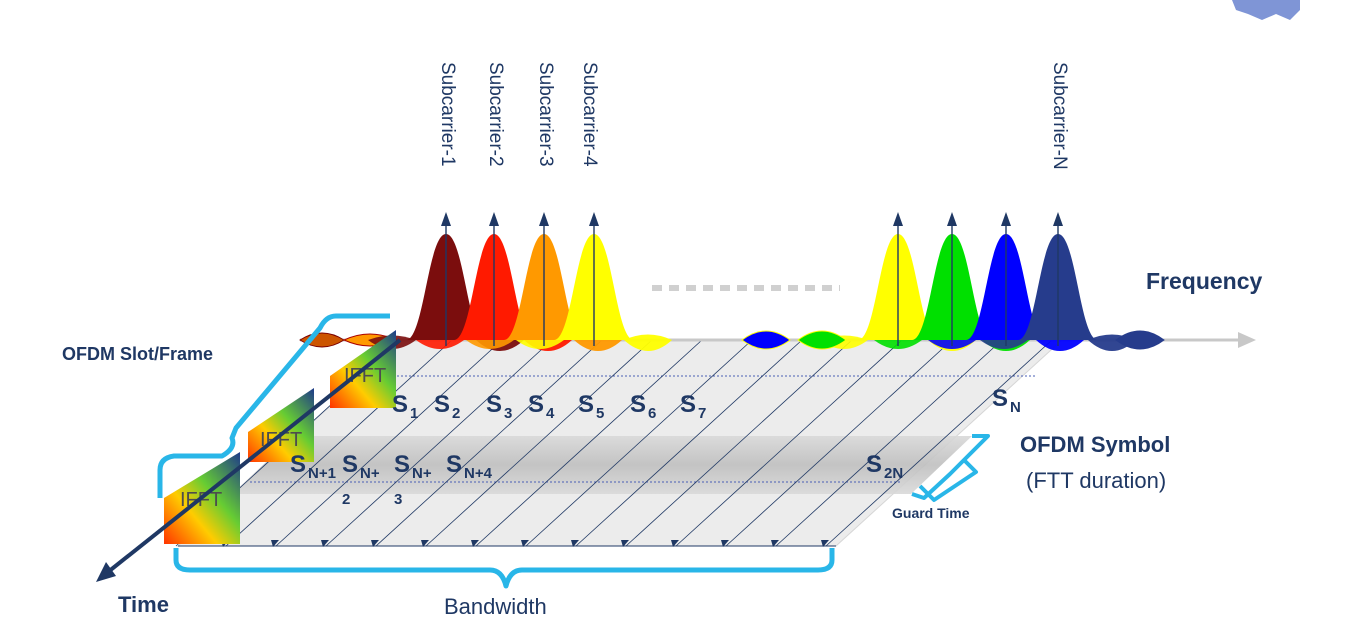 Image resolution: width=1366 pixels, height=634 pixels. I want to click on symbol-sn1: S N+1, so click(313, 466).